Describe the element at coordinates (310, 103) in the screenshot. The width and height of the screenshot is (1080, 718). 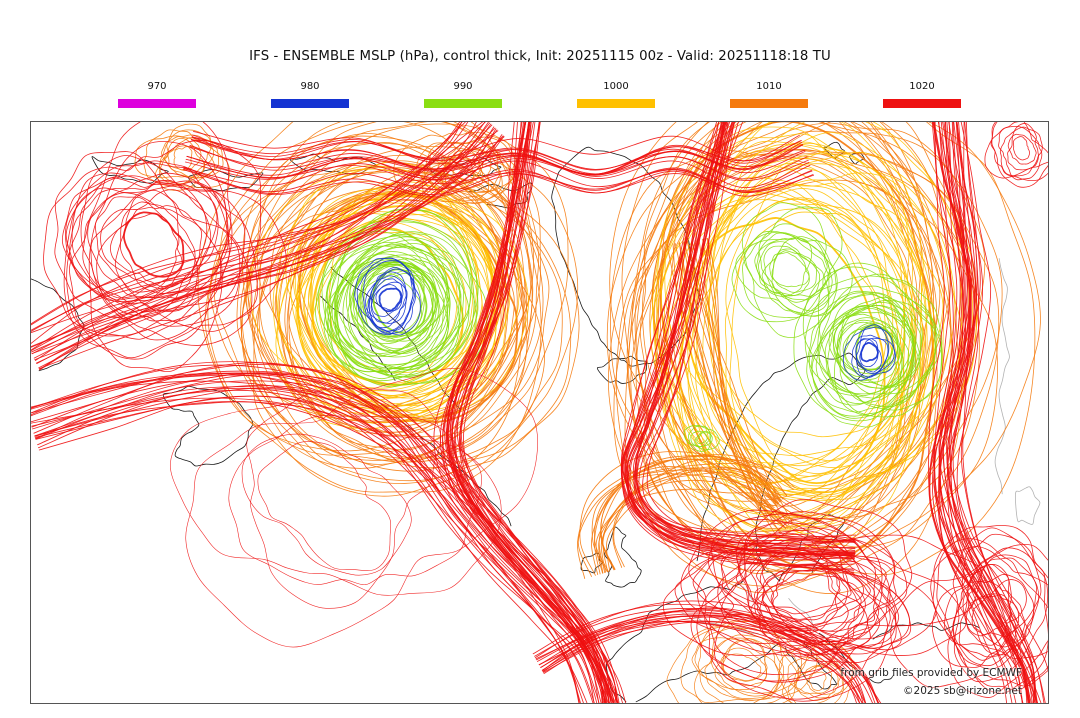
I see `legend-color-swatch` at that location.